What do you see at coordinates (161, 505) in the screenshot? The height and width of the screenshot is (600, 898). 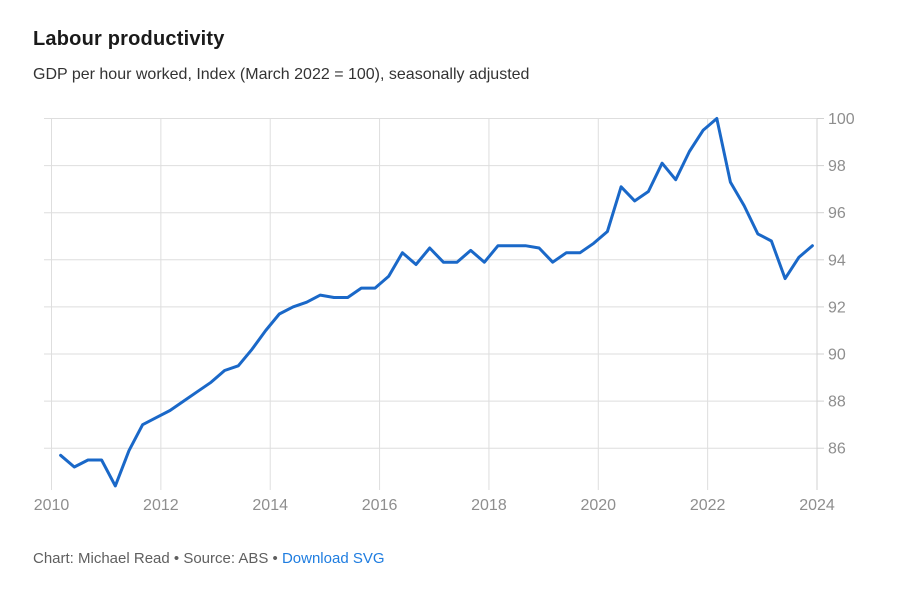 I see `x-tick-label: 2012` at bounding box center [161, 505].